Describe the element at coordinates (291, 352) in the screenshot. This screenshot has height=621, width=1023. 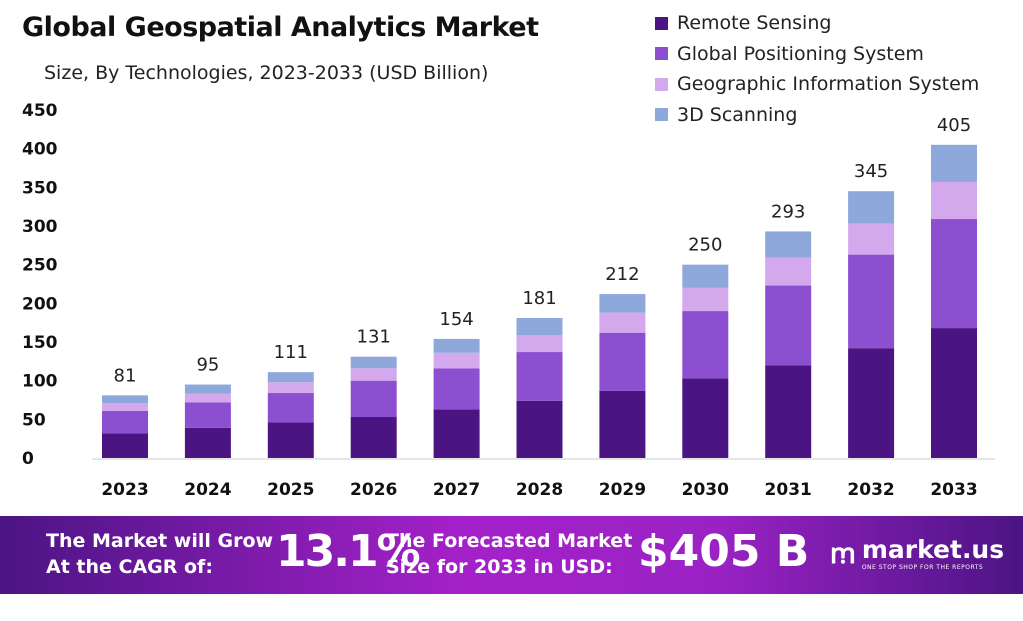
I see `data-label: 111` at that location.